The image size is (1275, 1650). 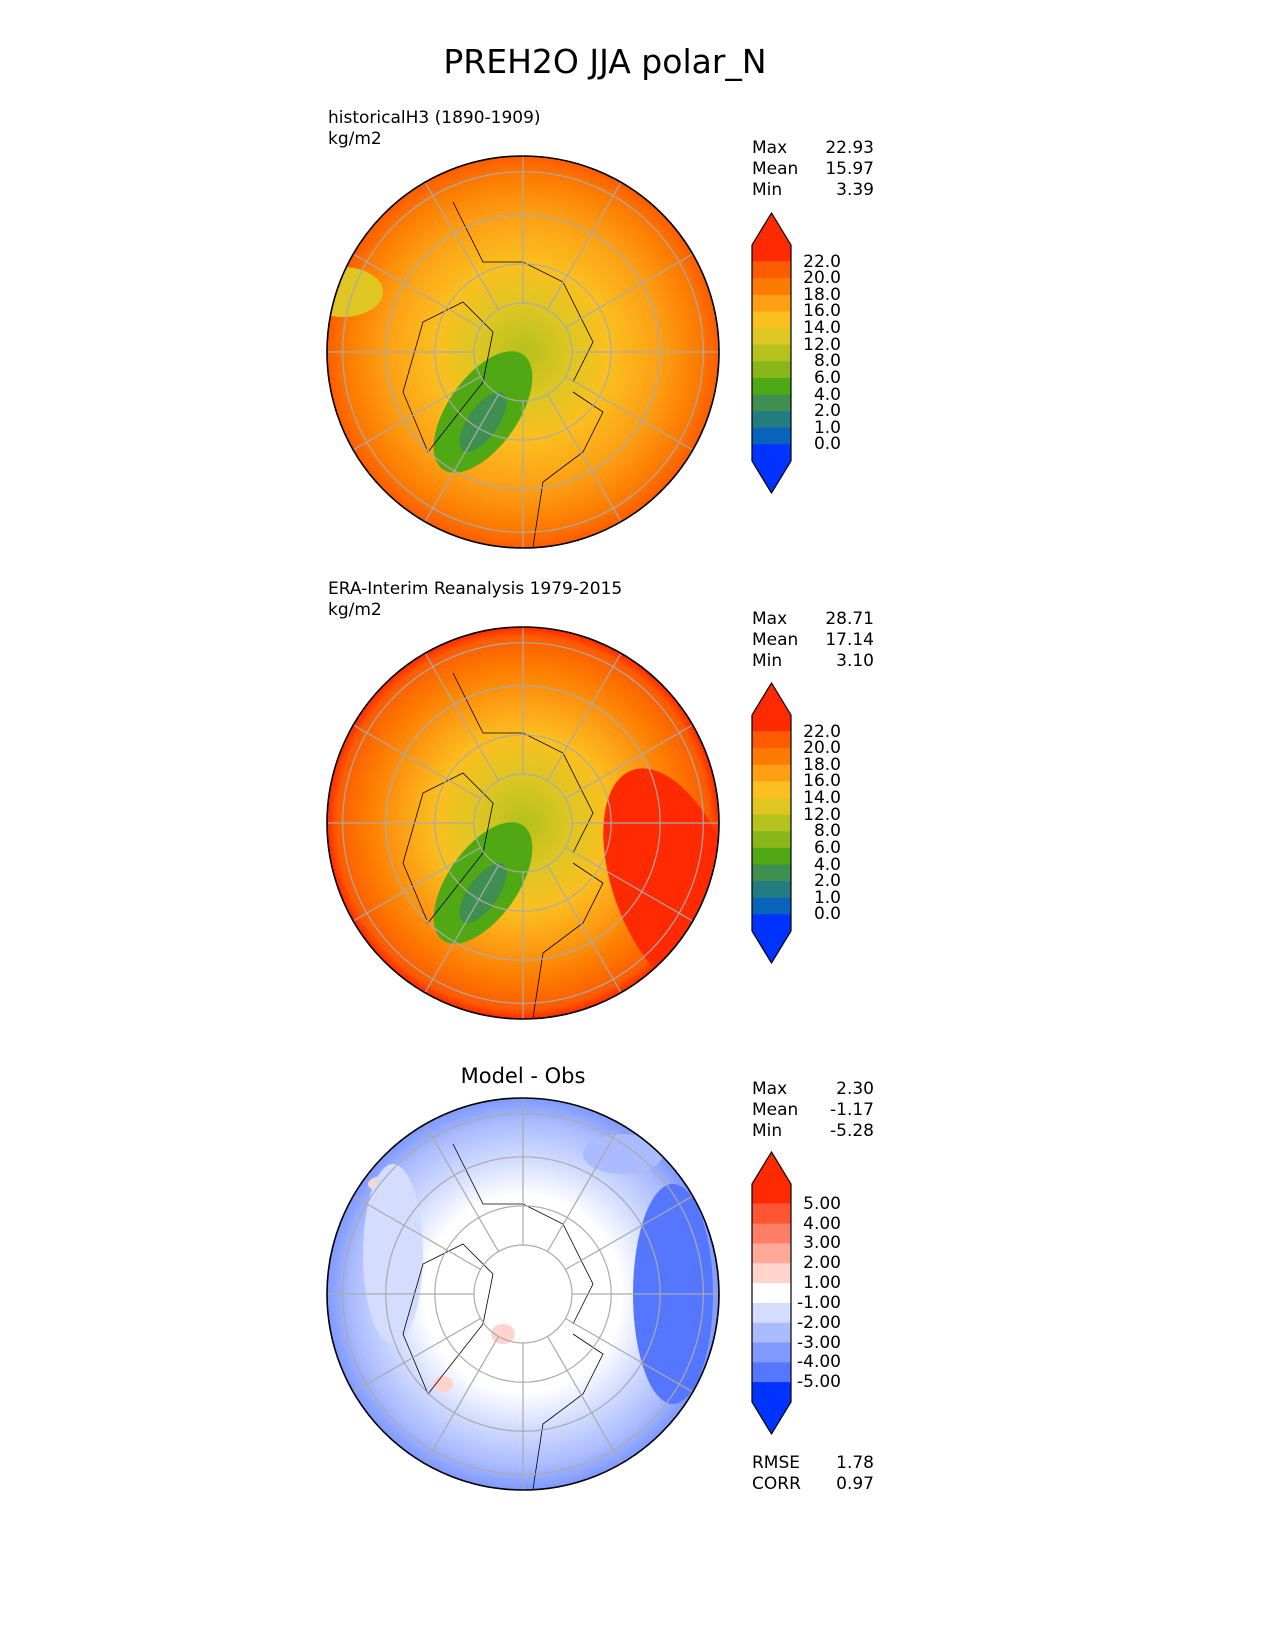 What do you see at coordinates (434, 118) in the screenshot?
I see `panel-1-experiment: historicalH3 (1890-1909)` at bounding box center [434, 118].